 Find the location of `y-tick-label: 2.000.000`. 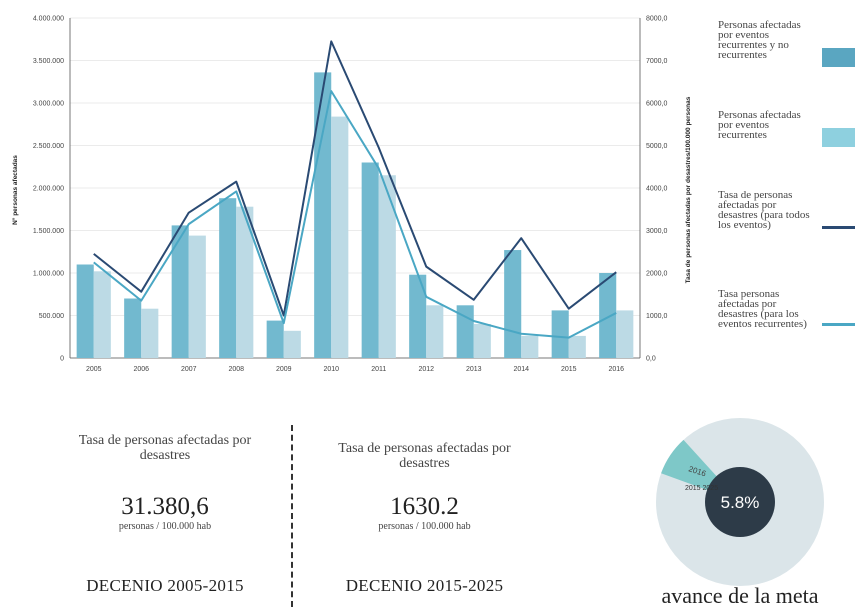

y-tick-label: 2.000.000 is located at coordinates (48, 189).